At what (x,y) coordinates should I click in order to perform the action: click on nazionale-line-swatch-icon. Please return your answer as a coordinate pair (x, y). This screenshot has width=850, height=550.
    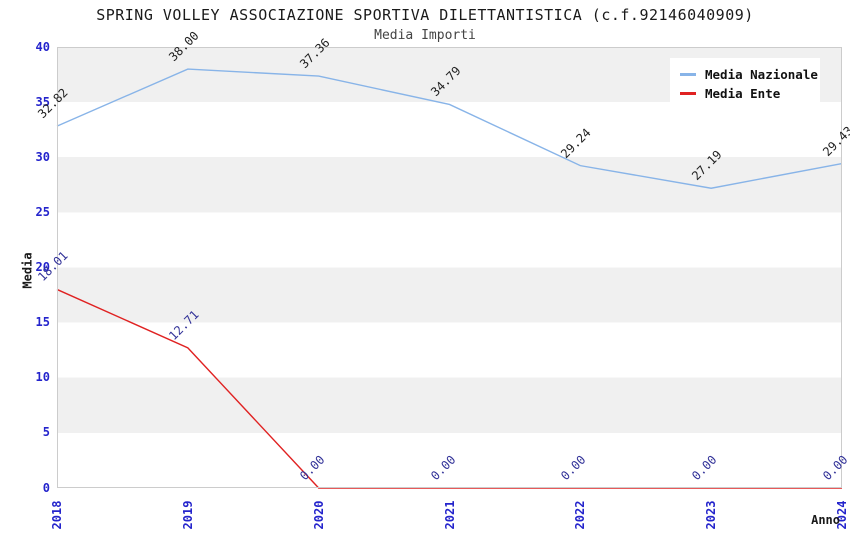
    Looking at the image, I should click on (688, 74).